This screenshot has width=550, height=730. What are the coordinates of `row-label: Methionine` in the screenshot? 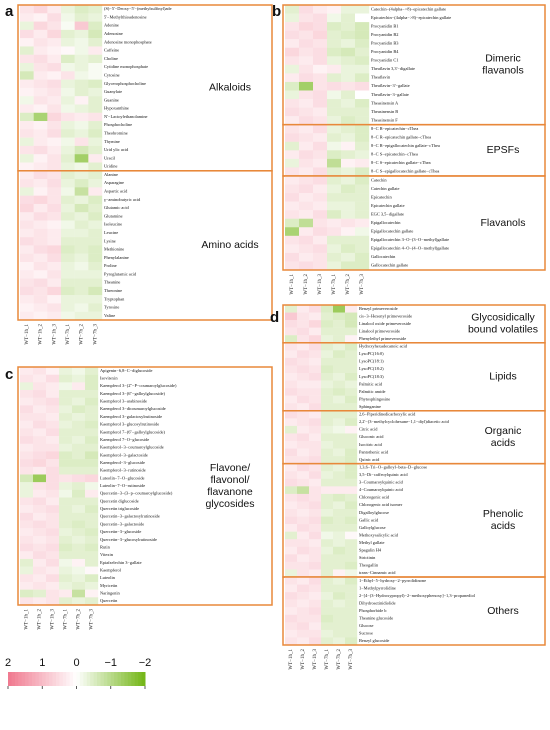 It's located at (114, 249).